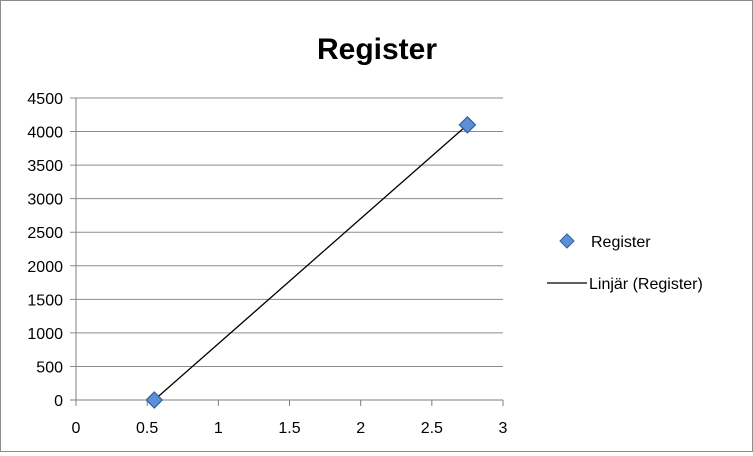 This screenshot has width=753, height=456. What do you see at coordinates (45, 334) in the screenshot?
I see `y-tick-label: 1000` at bounding box center [45, 334].